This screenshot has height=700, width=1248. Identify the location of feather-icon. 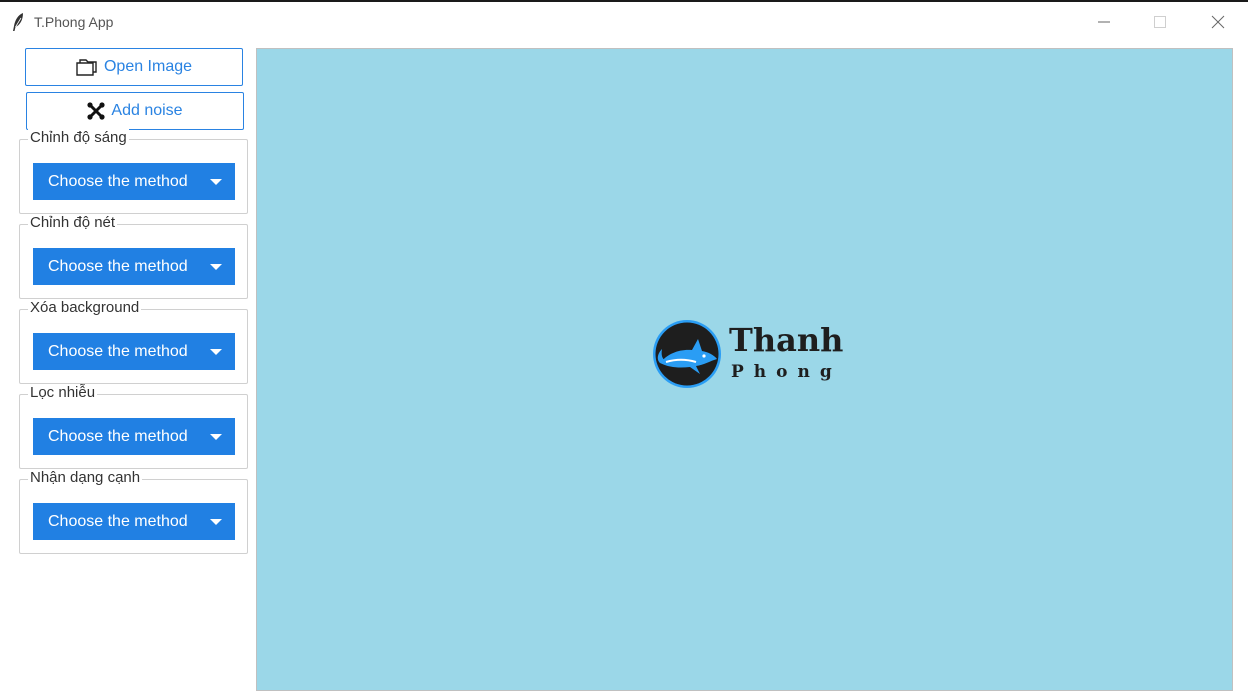
(18, 22).